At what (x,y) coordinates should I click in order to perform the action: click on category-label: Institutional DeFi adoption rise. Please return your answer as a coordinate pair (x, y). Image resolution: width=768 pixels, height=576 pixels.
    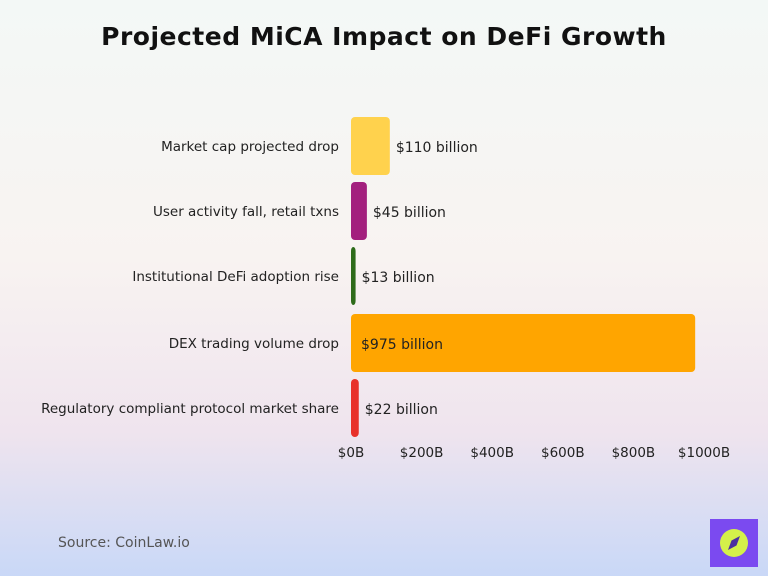
    Looking at the image, I should click on (235, 277).